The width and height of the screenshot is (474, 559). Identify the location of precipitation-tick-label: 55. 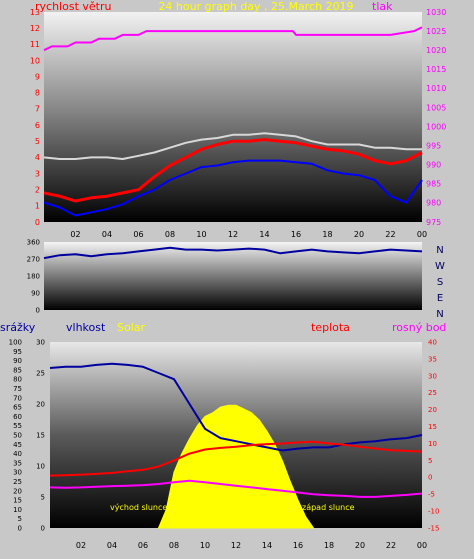
(17, 426).